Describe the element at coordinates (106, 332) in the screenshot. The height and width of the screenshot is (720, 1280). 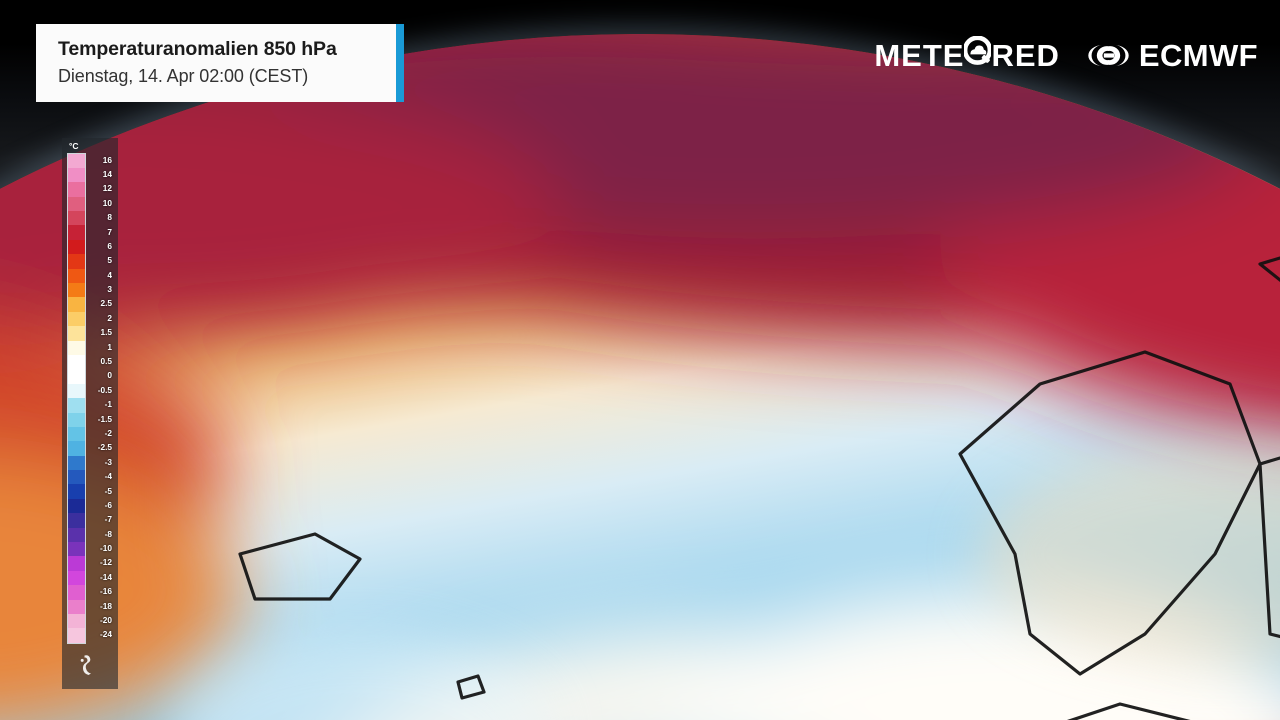
I see `legend-tick: 1.5` at that location.